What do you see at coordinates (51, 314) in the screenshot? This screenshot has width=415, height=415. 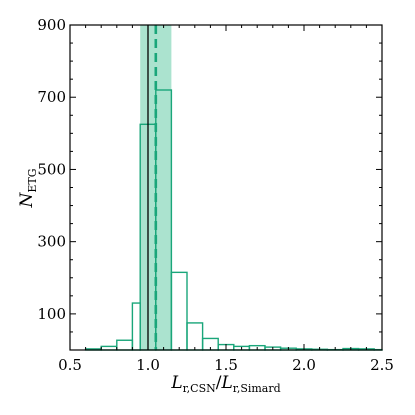 I see `y-tick-label: 100` at bounding box center [51, 314].